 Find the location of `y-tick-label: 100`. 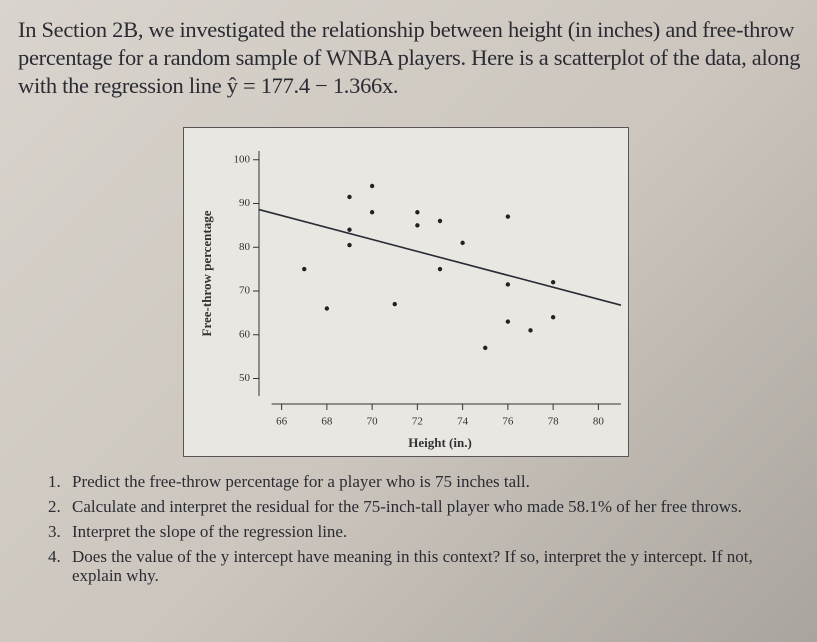

y-tick-label: 100 is located at coordinates (242, 159).